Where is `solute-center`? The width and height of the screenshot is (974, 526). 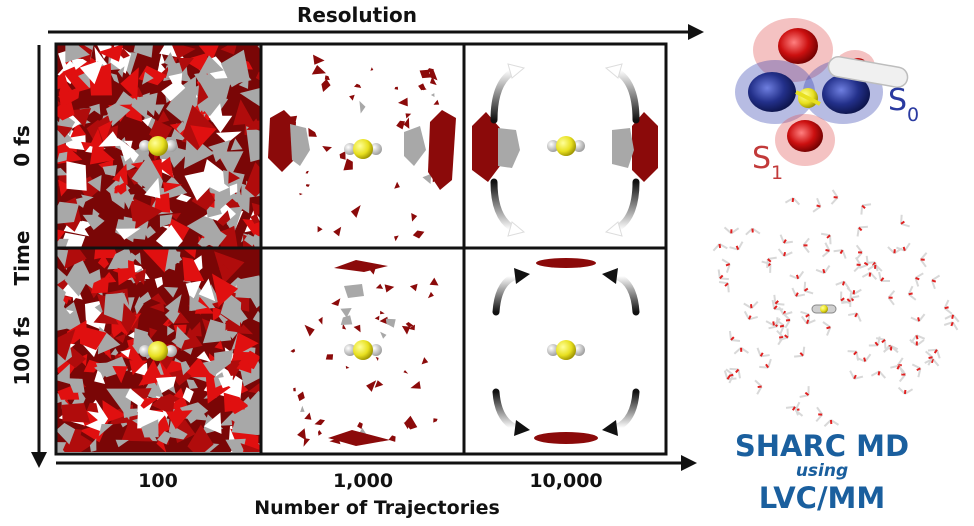 solute-center is located at coordinates (824, 309).